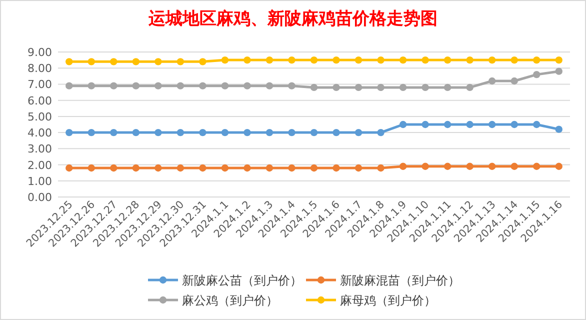  I want to click on y-tick-label: 6.00, so click(40, 101).